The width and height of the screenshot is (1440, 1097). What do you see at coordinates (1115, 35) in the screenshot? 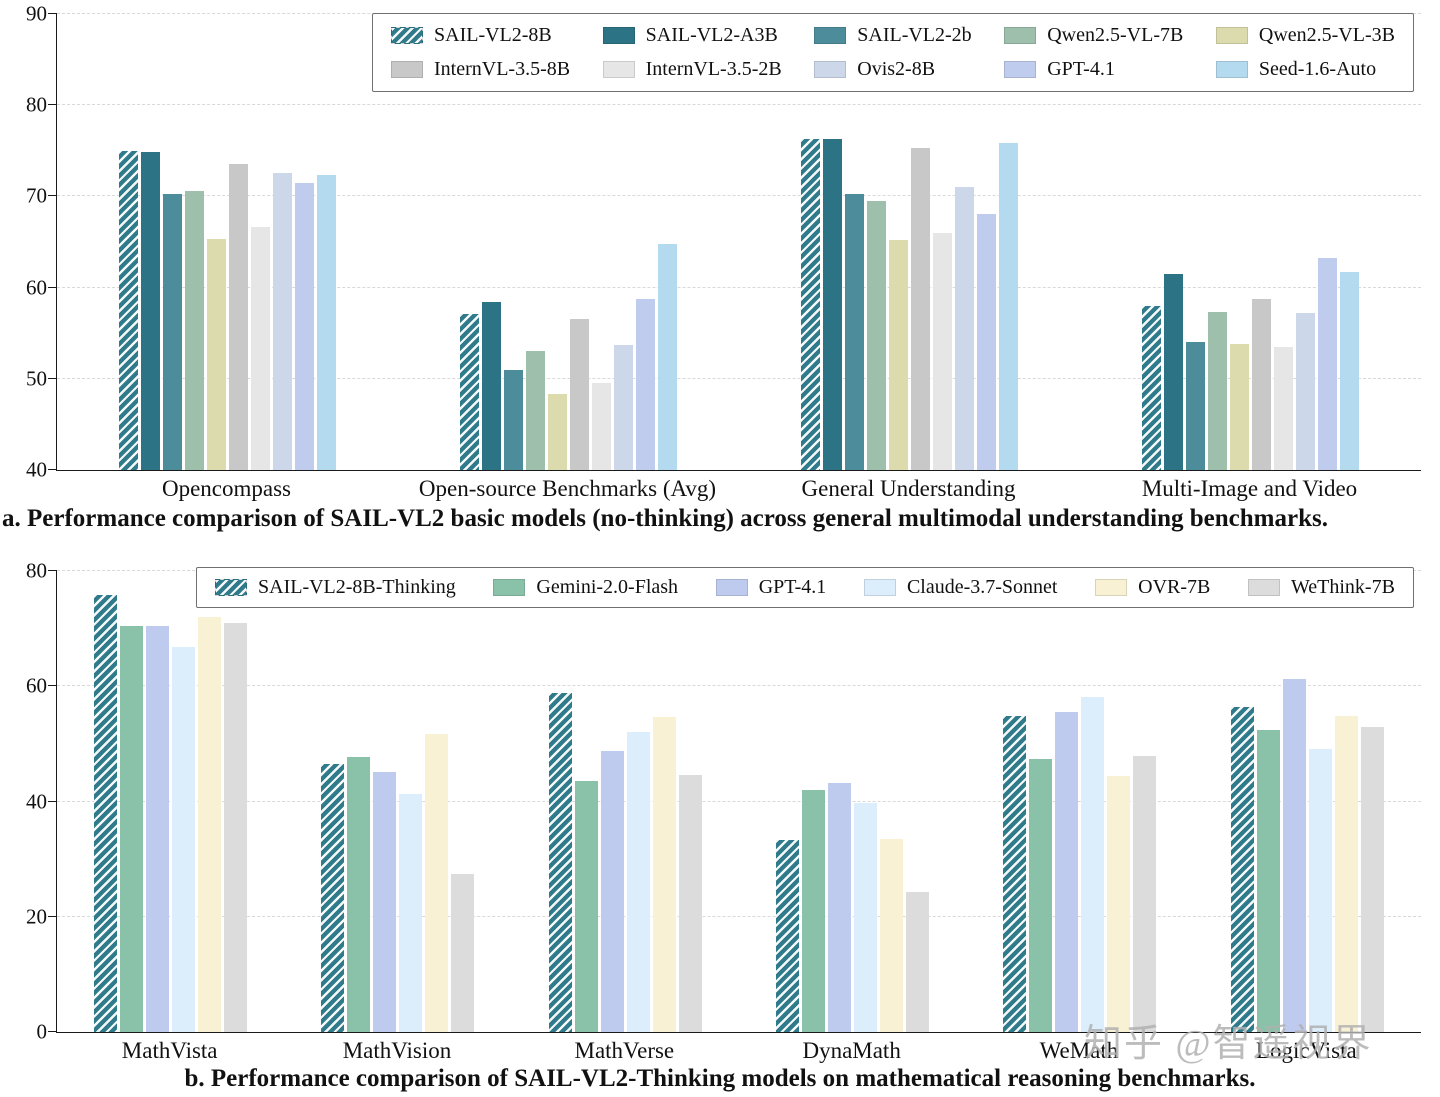
I see `legend-label: Qwen2.5-VL-7B` at bounding box center [1115, 35].